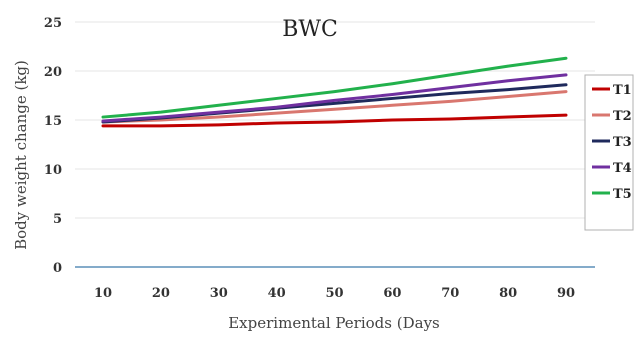 This screenshot has height=339, width=637. I want to click on x-tick-label: 60, so click(392, 293).